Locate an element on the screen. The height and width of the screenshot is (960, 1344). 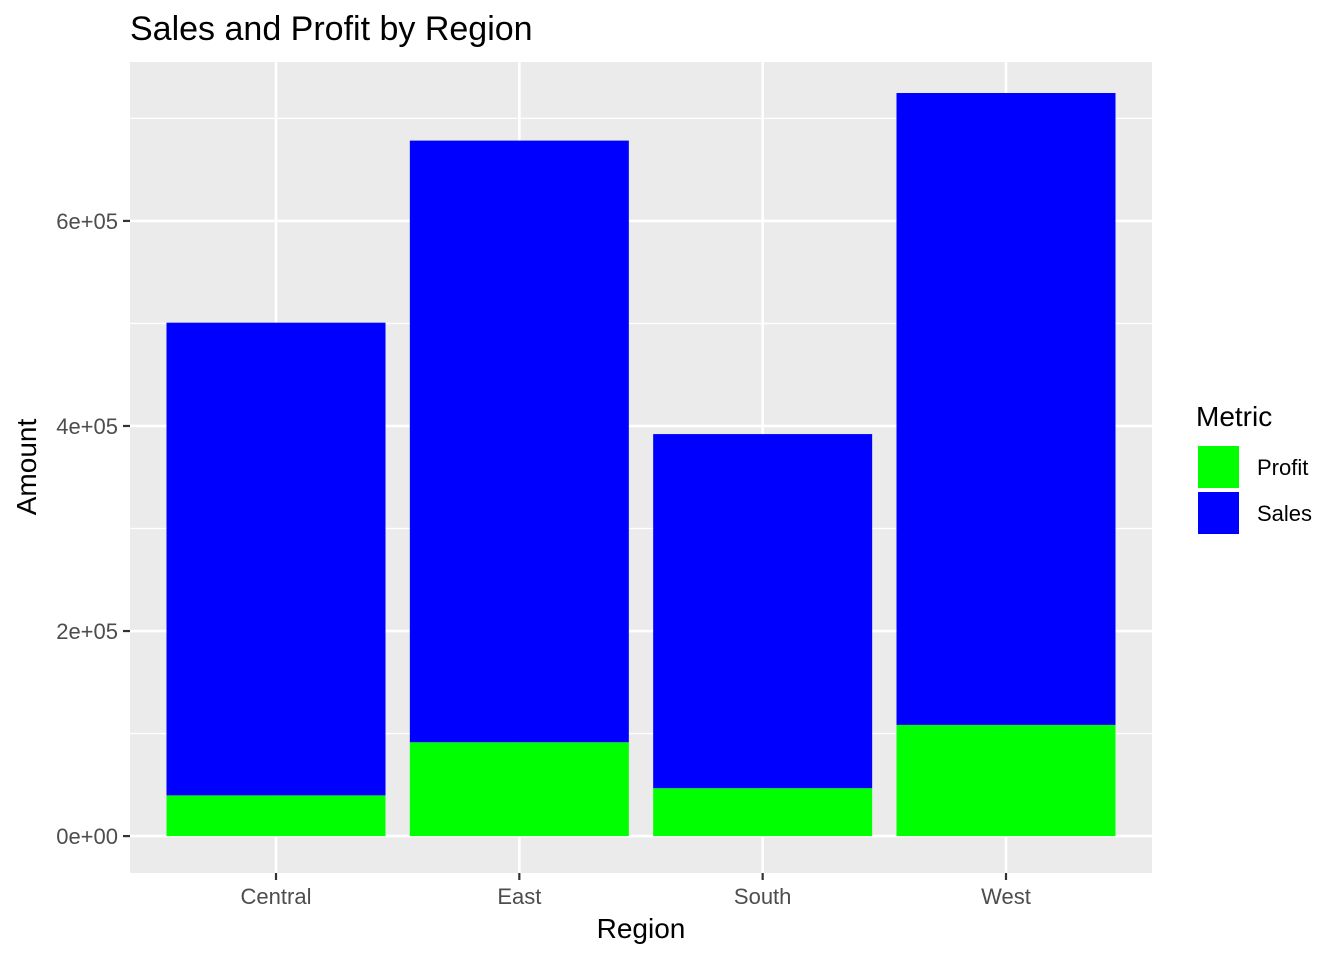
y-tick-label: 6e+05 is located at coordinates (87, 221).